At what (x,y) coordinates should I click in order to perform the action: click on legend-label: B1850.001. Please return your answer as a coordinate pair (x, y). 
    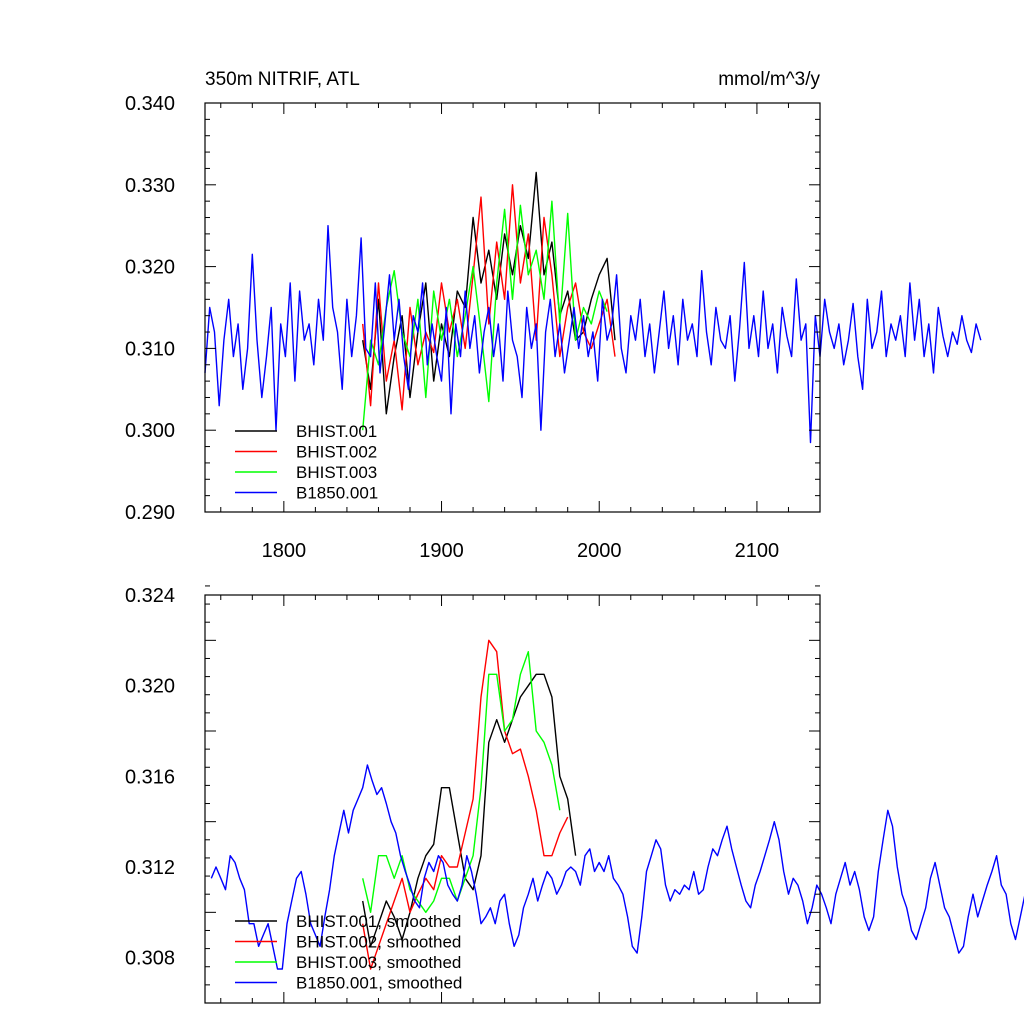
    Looking at the image, I should click on (337, 493).